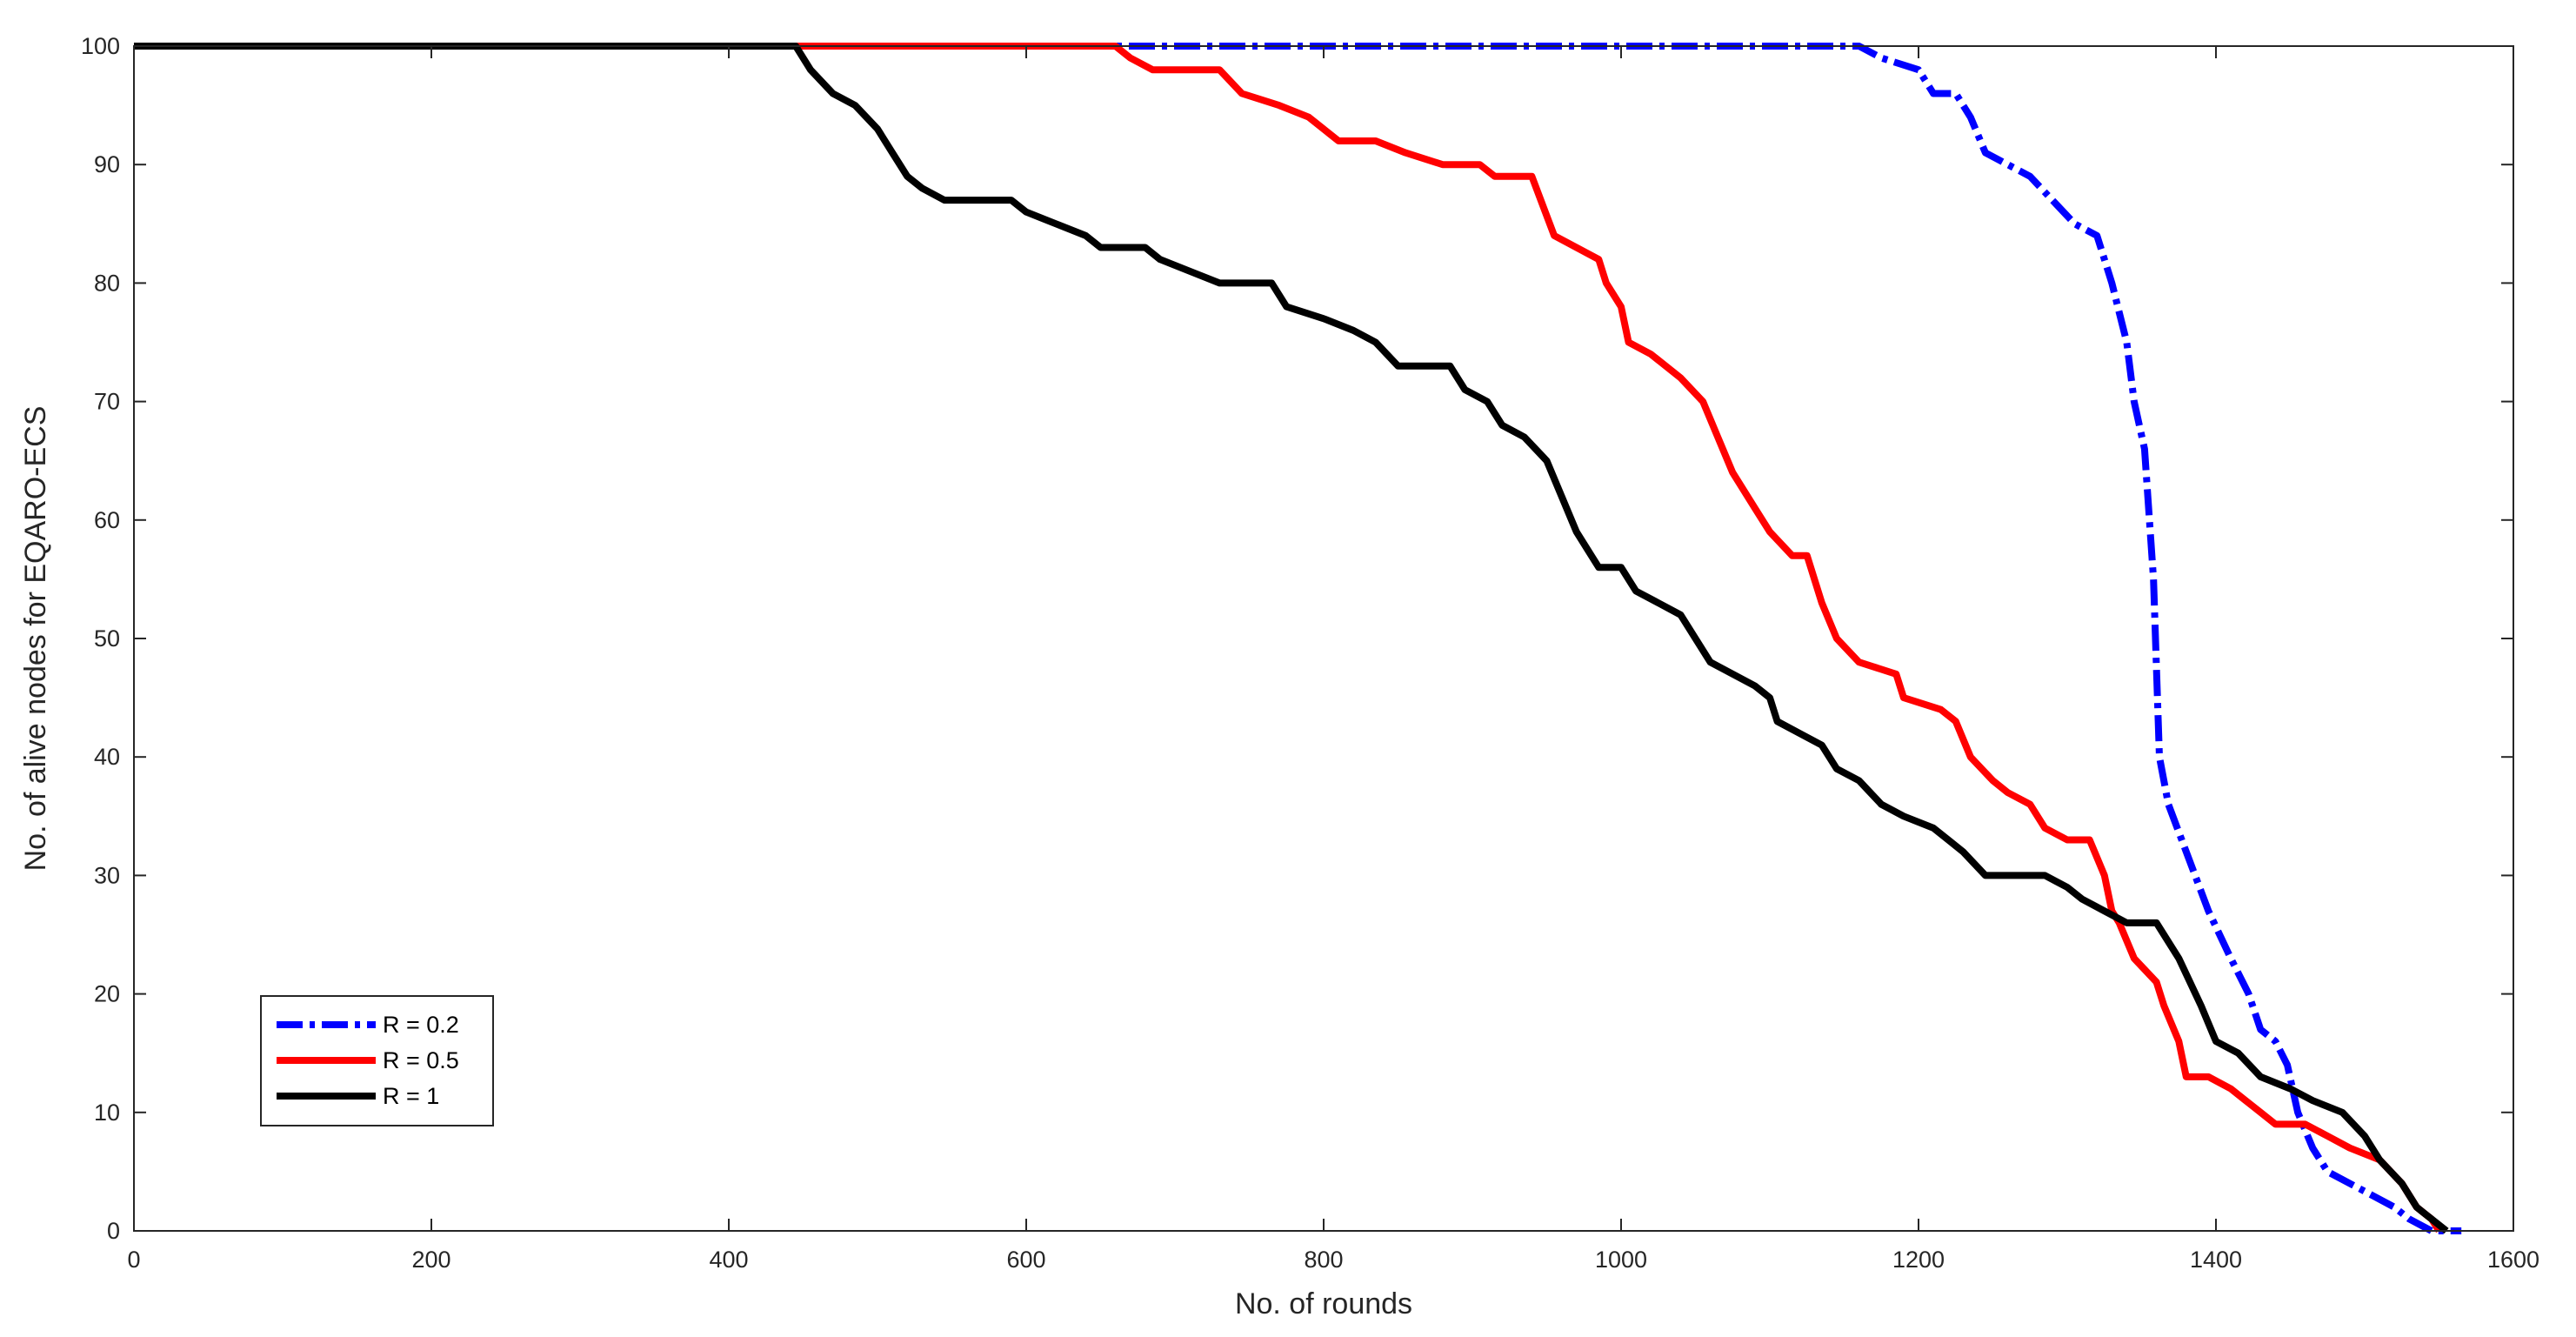  I want to click on x-tick-label: 1600, so click(2513, 1260).